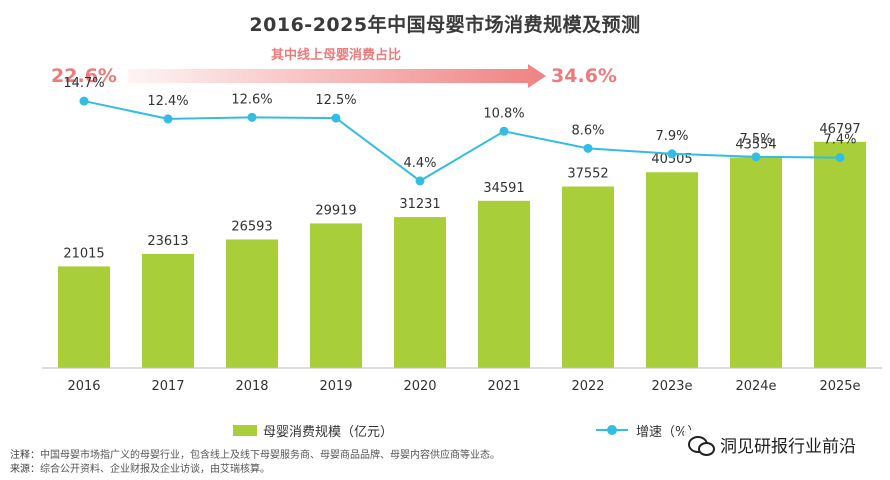 Image resolution: width=890 pixels, height=480 pixels. What do you see at coordinates (167, 241) in the screenshot?
I see `bar-value-label: 23613` at bounding box center [167, 241].